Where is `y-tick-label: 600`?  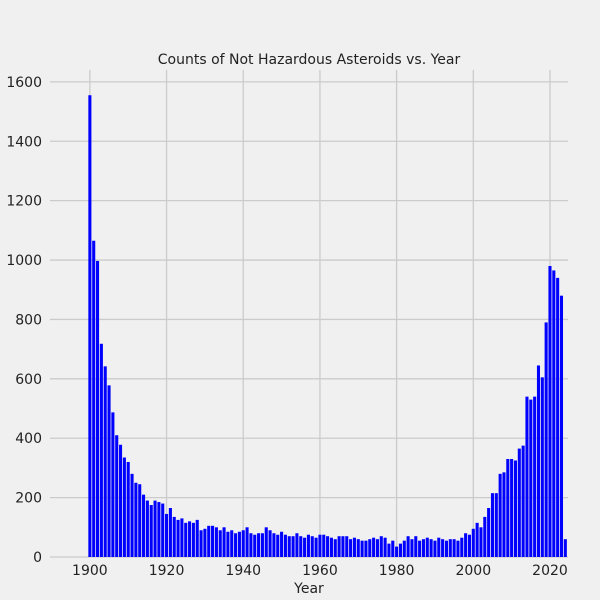
y-tick-label: 600 is located at coordinates (28, 380).